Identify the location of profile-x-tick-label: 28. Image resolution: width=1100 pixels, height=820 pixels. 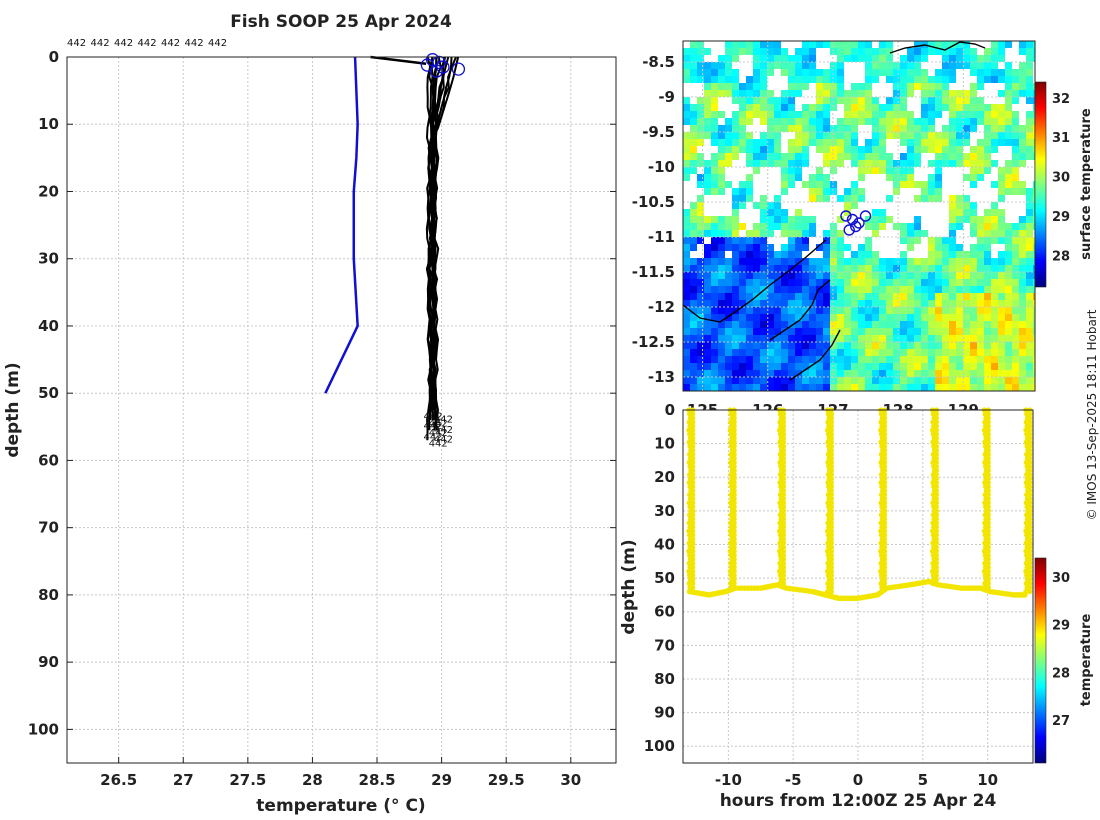
(312, 780).